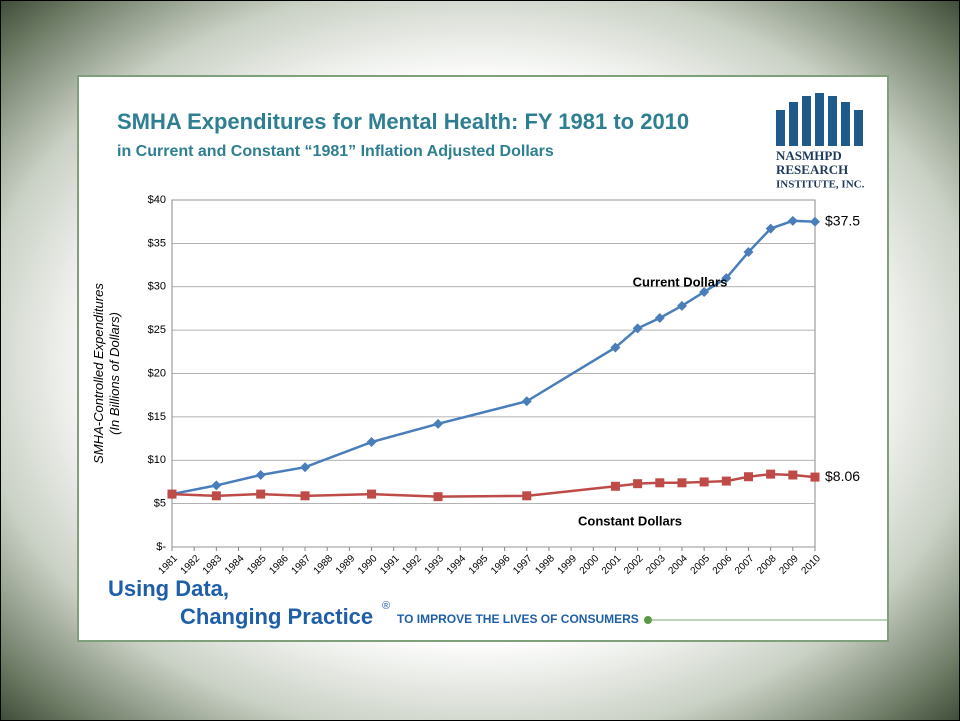 Image resolution: width=960 pixels, height=721 pixels. What do you see at coordinates (518, 619) in the screenshot?
I see `footer-tagline: TO IMPROVE THE LIVES OF CONSUMERS` at bounding box center [518, 619].